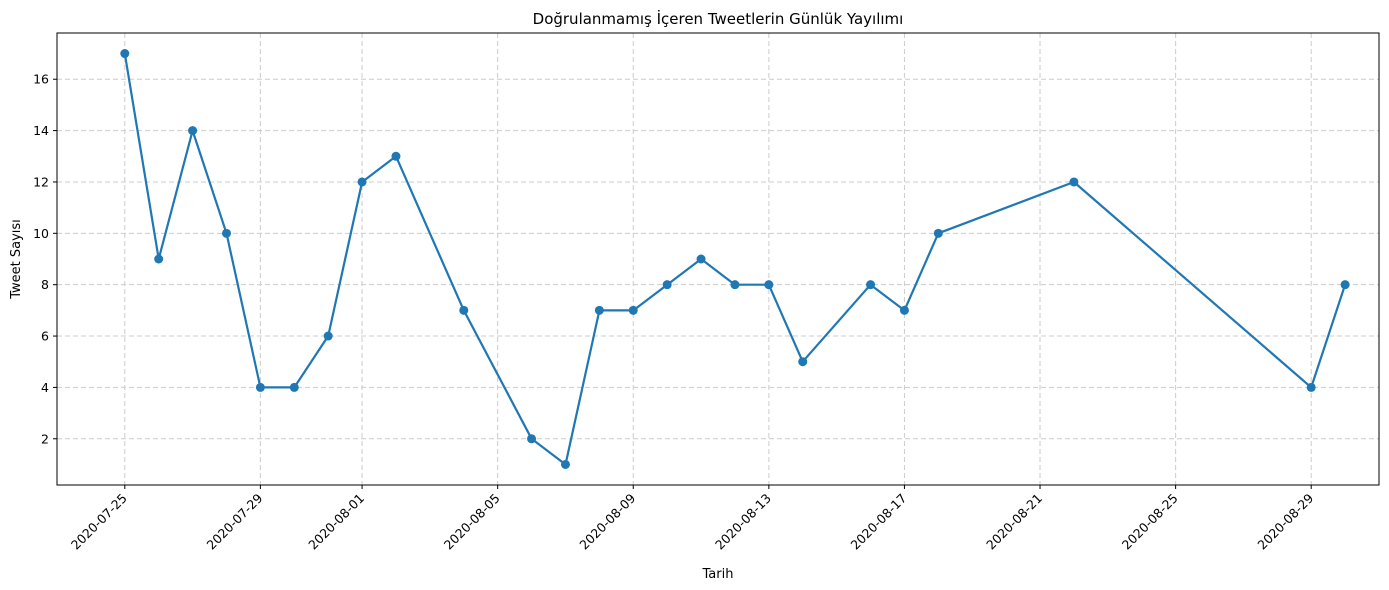 This screenshot has width=1389, height=590. Describe the element at coordinates (45, 336) in the screenshot. I see `y-tick-label: 6` at that location.